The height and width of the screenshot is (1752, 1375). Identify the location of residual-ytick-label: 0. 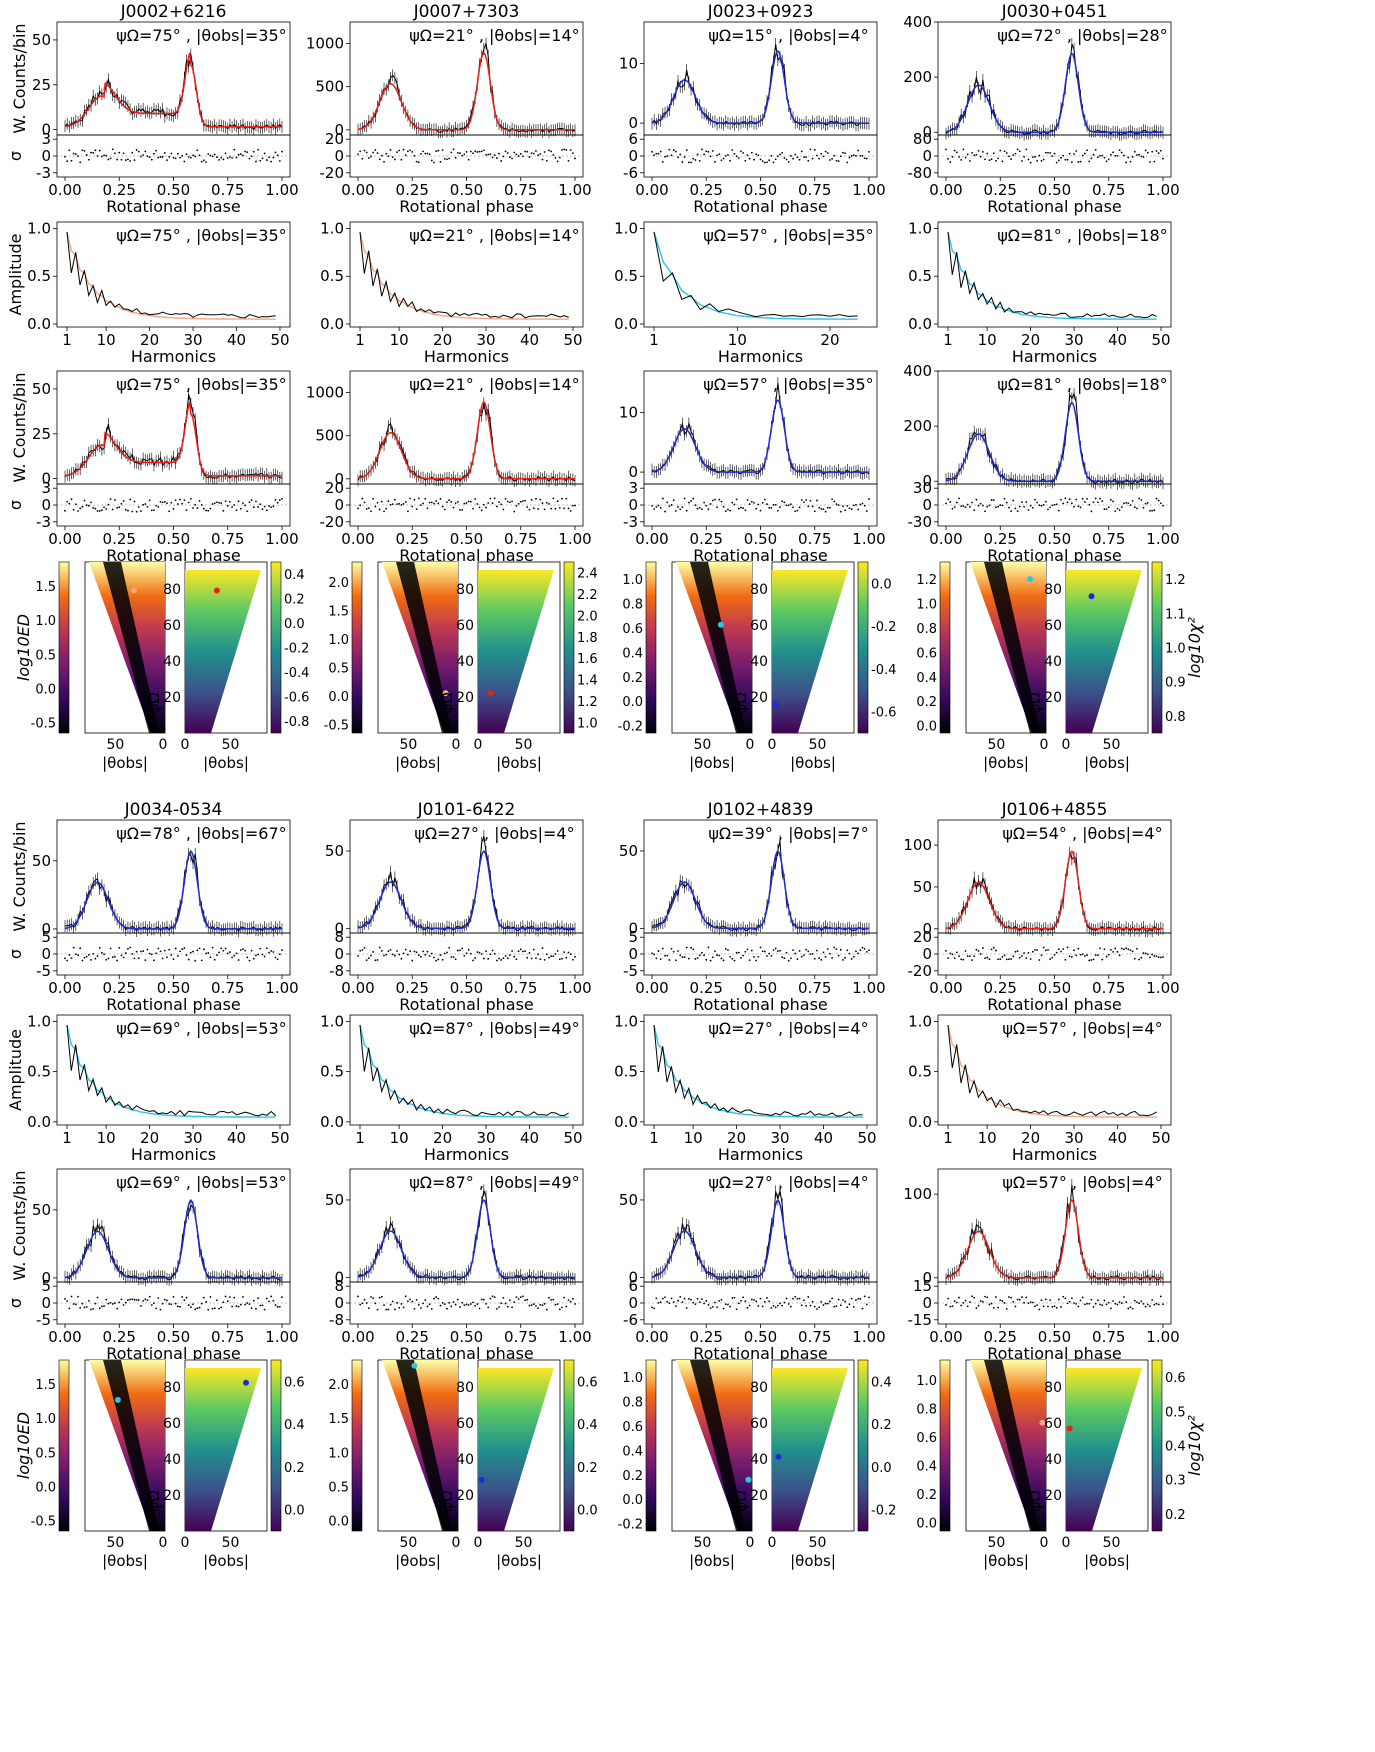
(46, 954).